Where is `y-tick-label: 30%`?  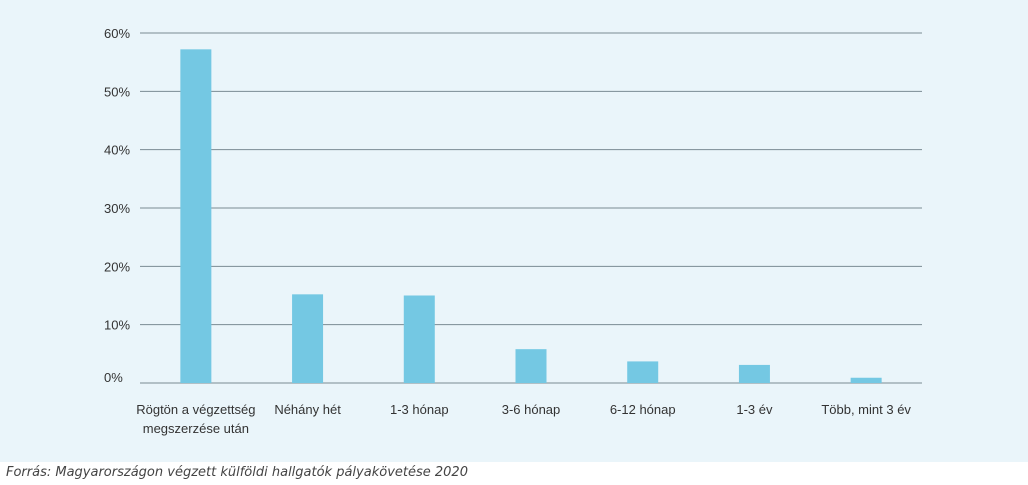 y-tick-label: 30% is located at coordinates (117, 208).